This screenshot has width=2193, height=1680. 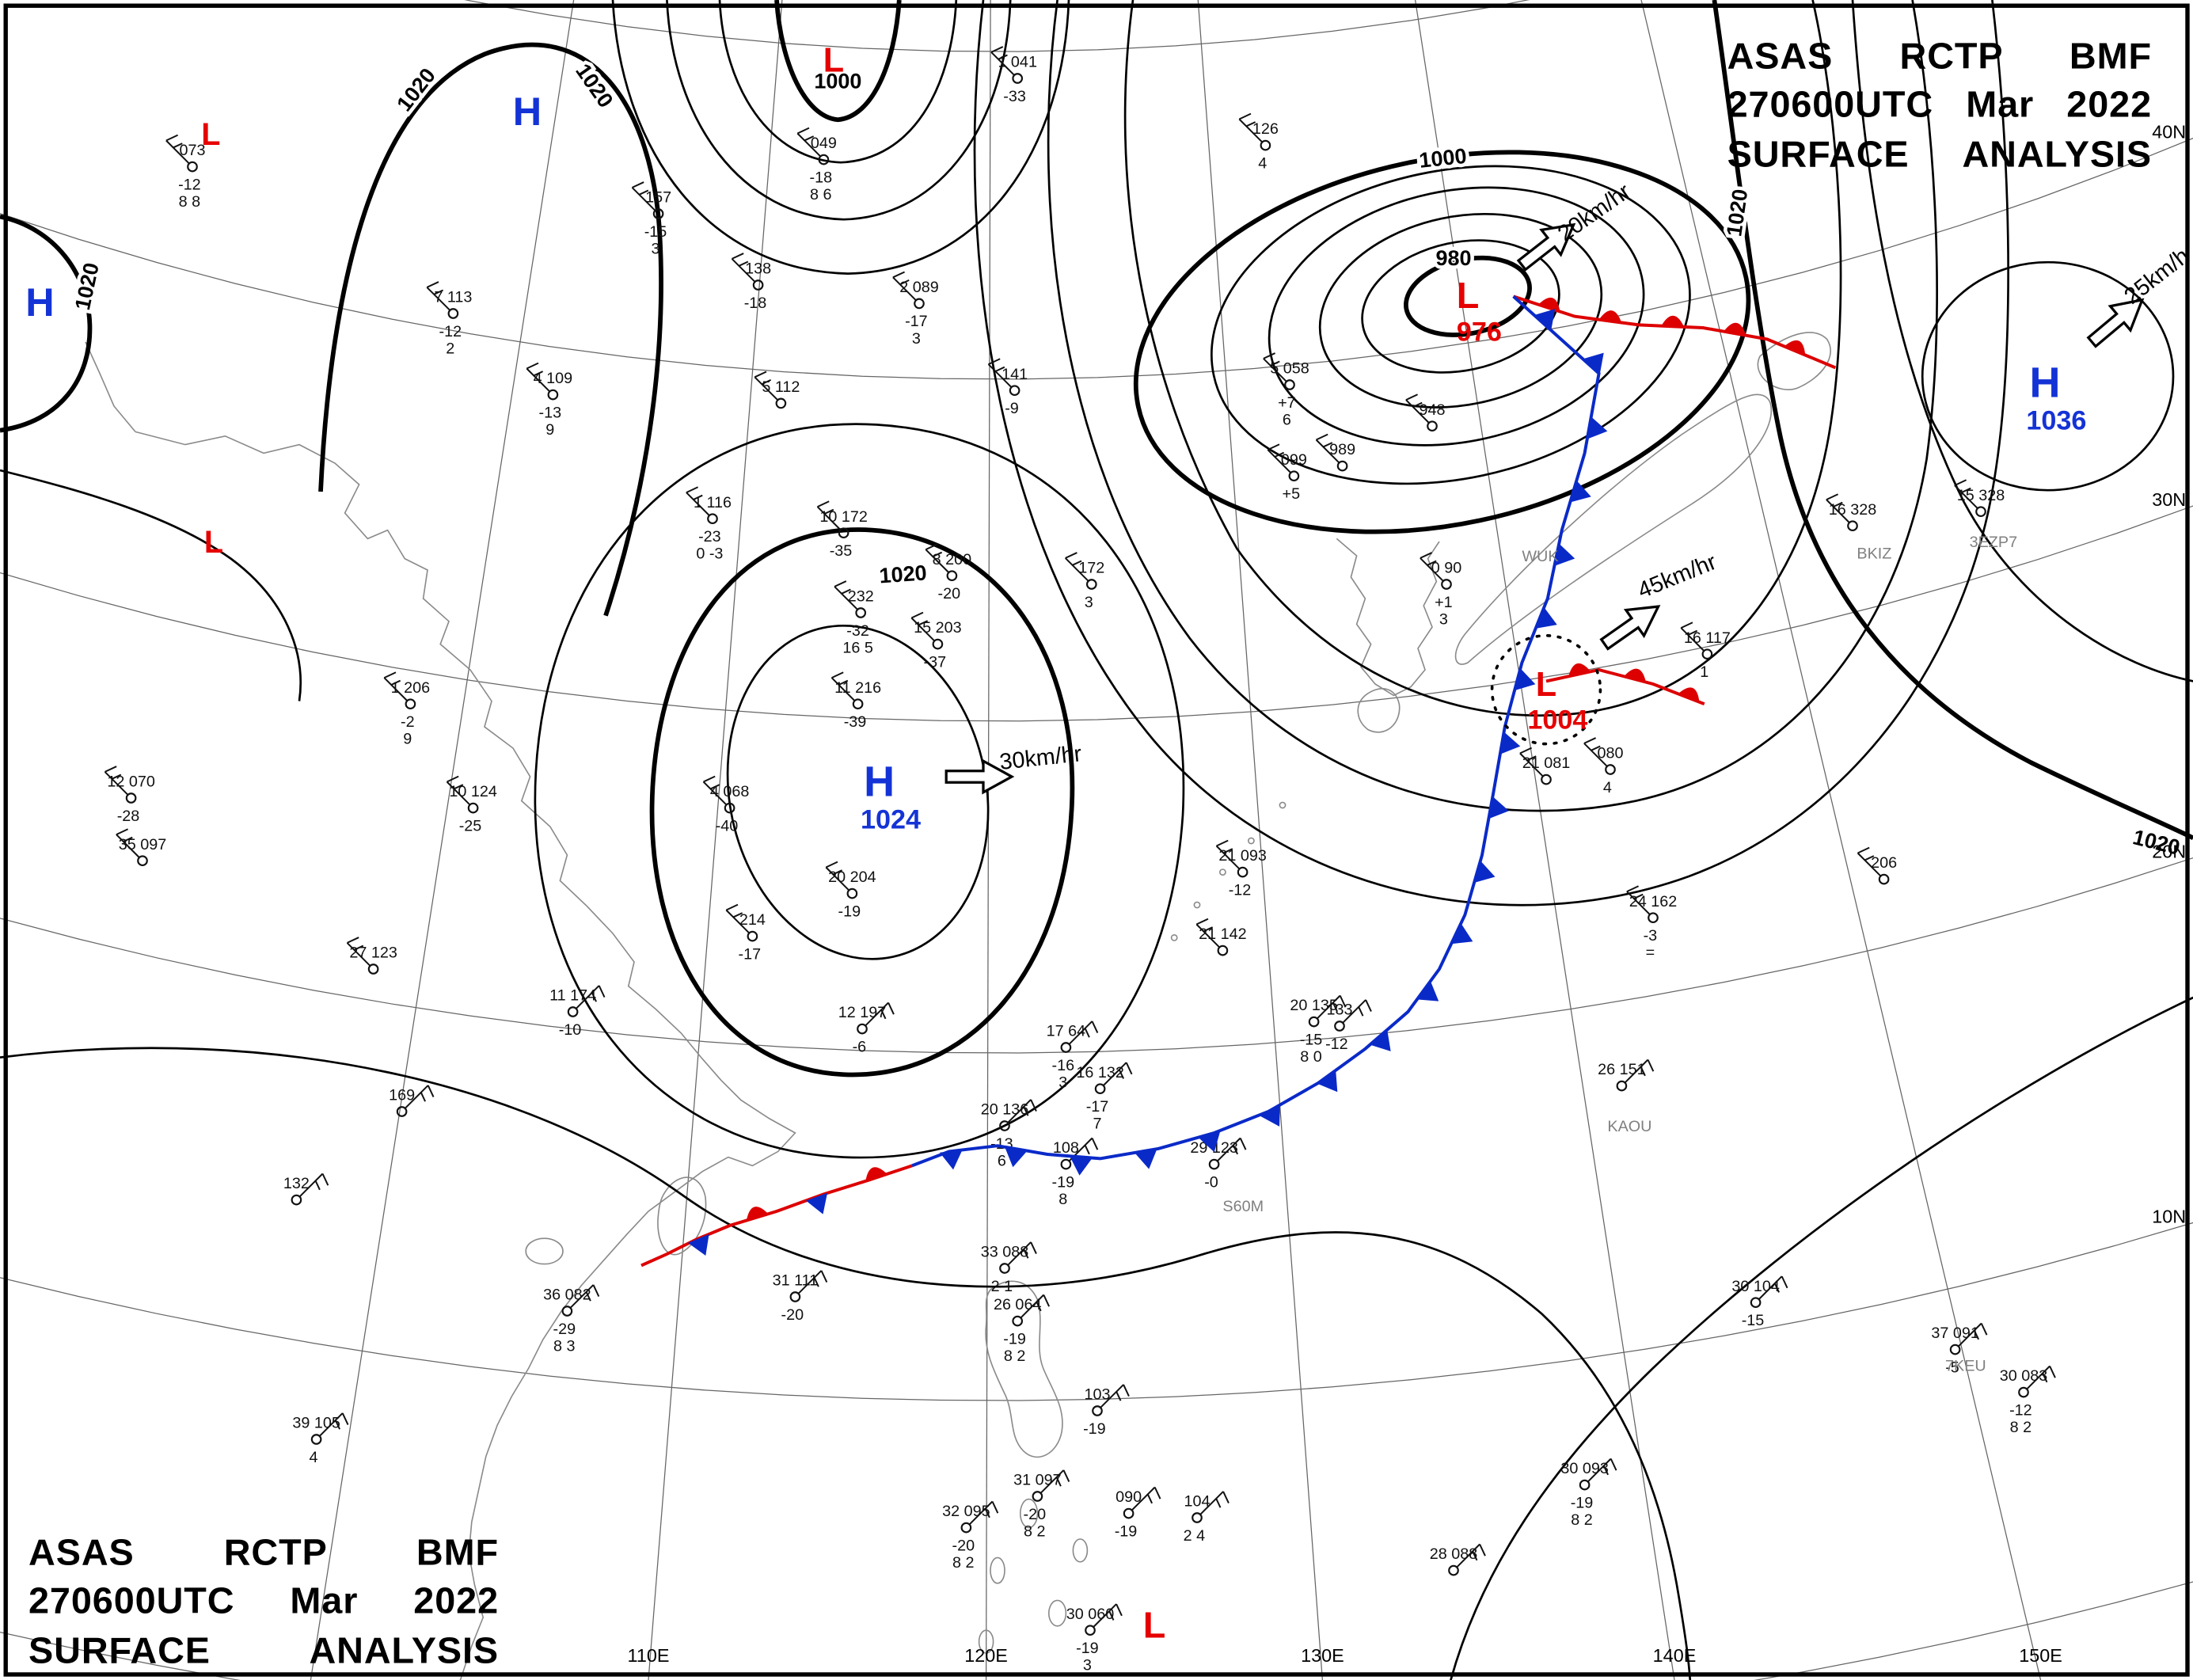 I want to click on longitude-label: 150E, so click(x=2041, y=1655).